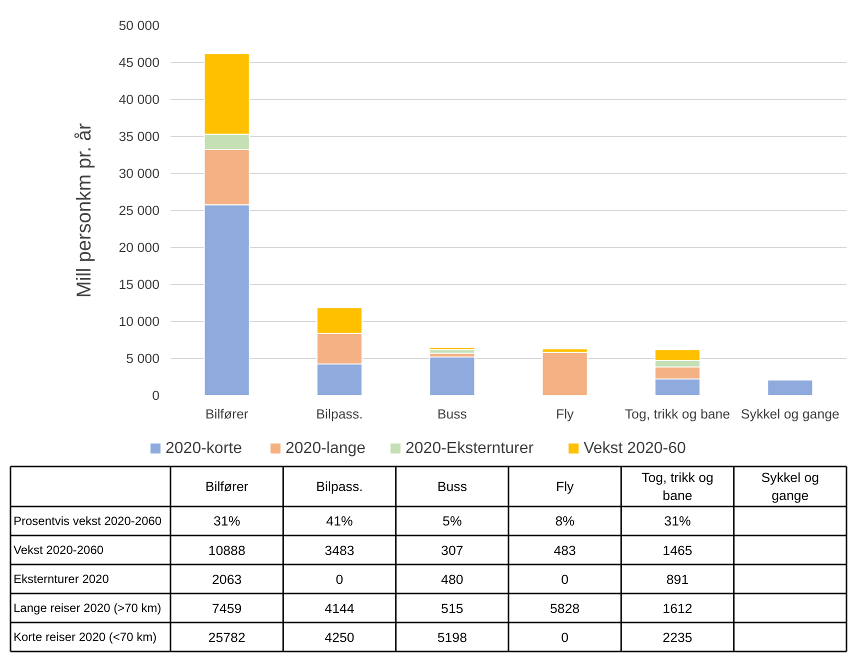 The height and width of the screenshot is (655, 856). Describe the element at coordinates (339, 414) in the screenshot. I see `x-tick-label: Bilpass.` at that location.